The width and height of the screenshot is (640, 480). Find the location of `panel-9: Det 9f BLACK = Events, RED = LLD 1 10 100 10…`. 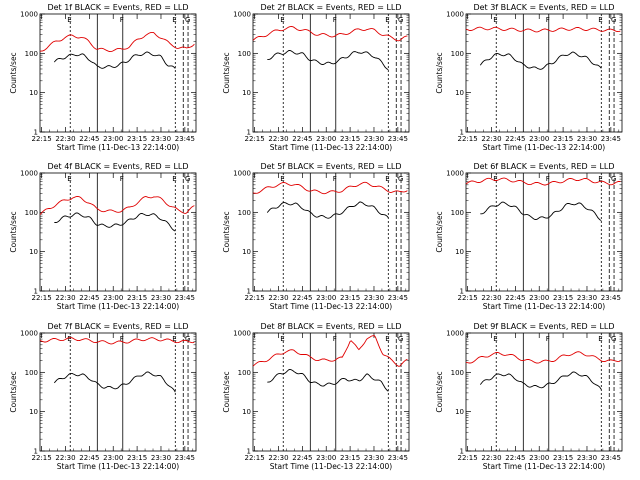

panel-9: Det 9f BLACK = Events, RED = LLD 1 10 100 10… is located at coordinates (529, 396).